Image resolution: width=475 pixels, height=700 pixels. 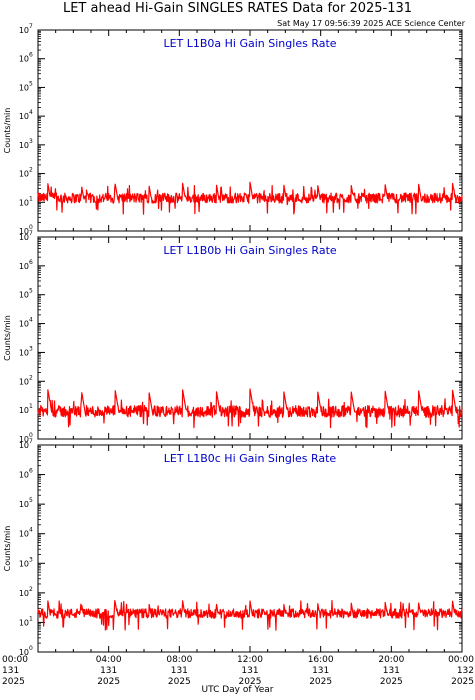 I want to click on x-axis-label: UTC Day of Year, so click(x=237, y=690).